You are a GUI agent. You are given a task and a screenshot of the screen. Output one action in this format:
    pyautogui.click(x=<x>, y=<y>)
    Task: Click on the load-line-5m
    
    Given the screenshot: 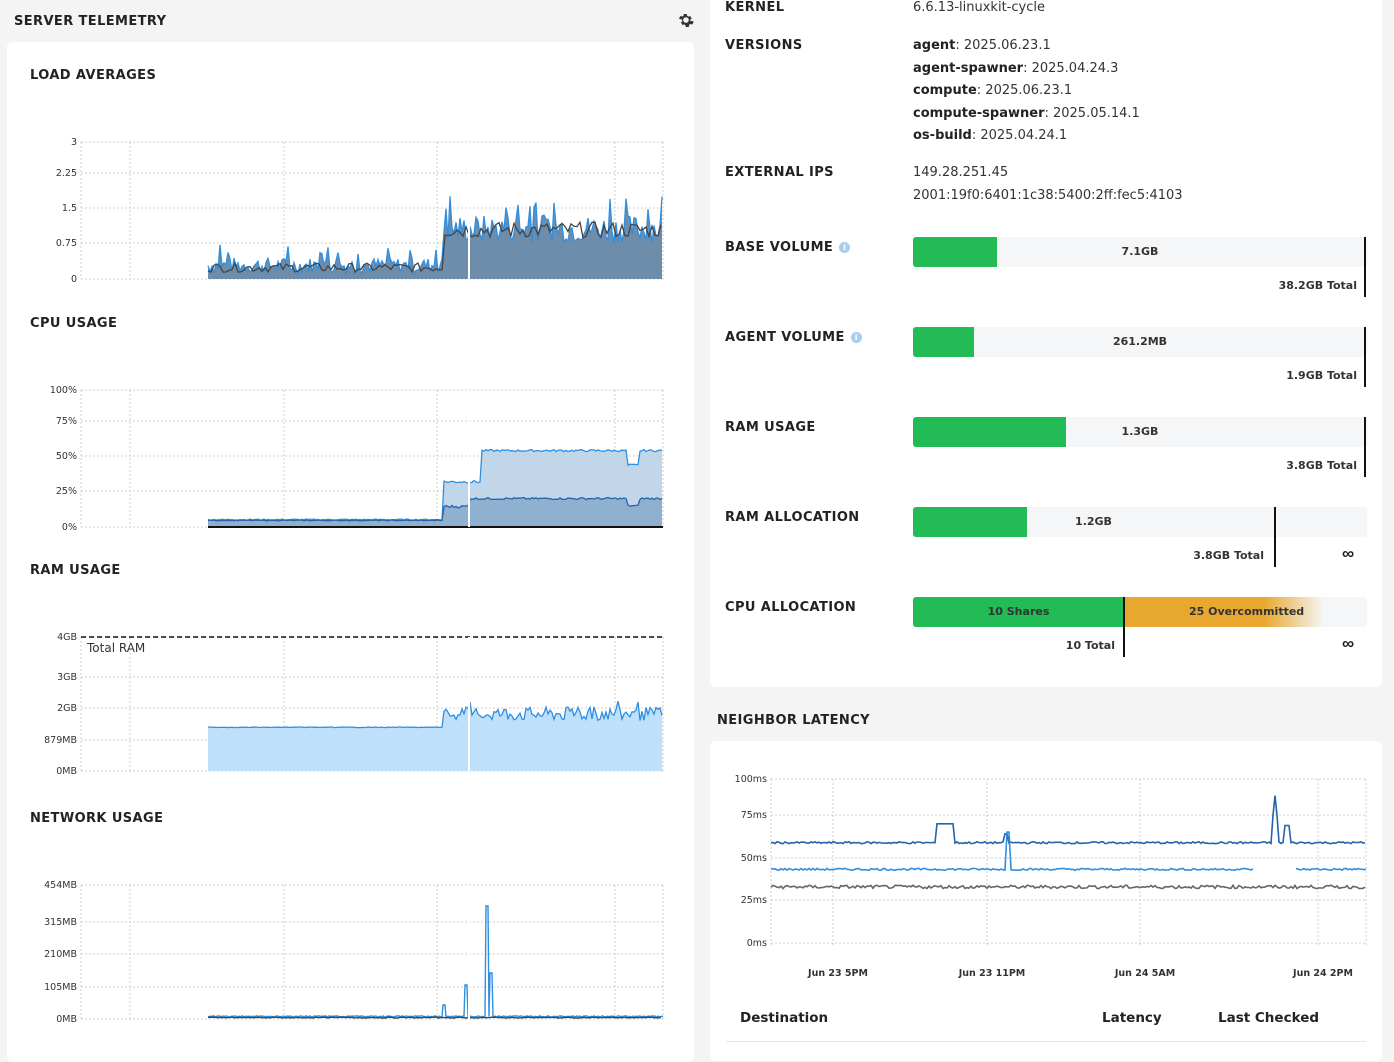 What is the action you would take?
    pyautogui.click(x=434, y=247)
    